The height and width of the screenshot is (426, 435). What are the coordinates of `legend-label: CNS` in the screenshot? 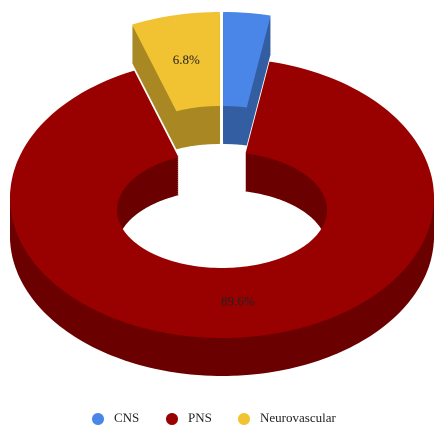 It's located at (126, 417).